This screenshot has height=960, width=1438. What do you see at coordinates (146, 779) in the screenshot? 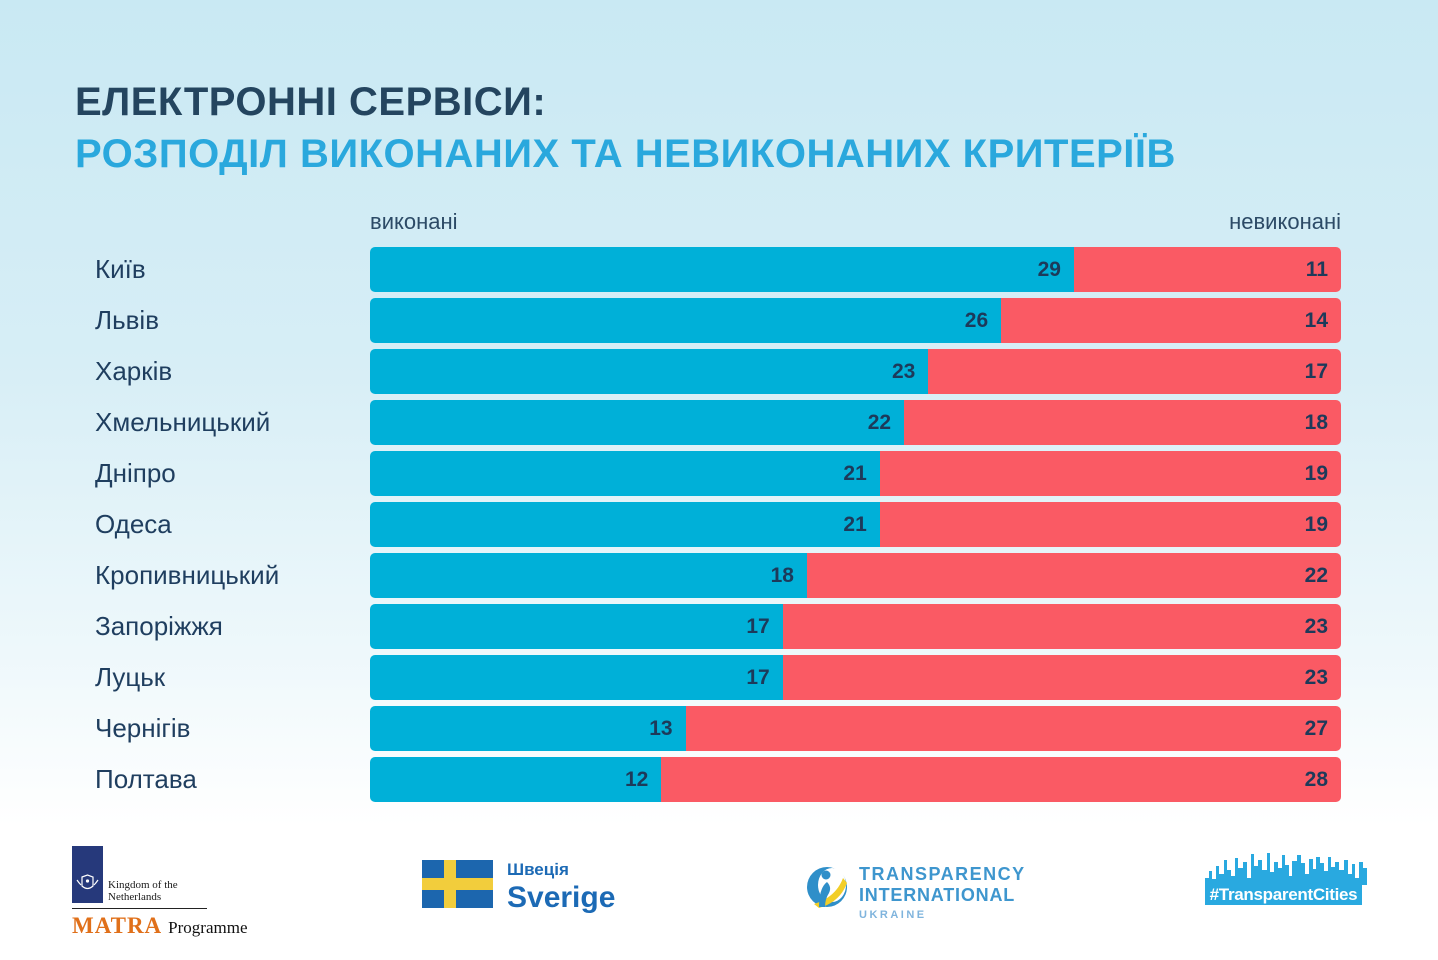
I see `city-label: Полтава` at bounding box center [146, 779].